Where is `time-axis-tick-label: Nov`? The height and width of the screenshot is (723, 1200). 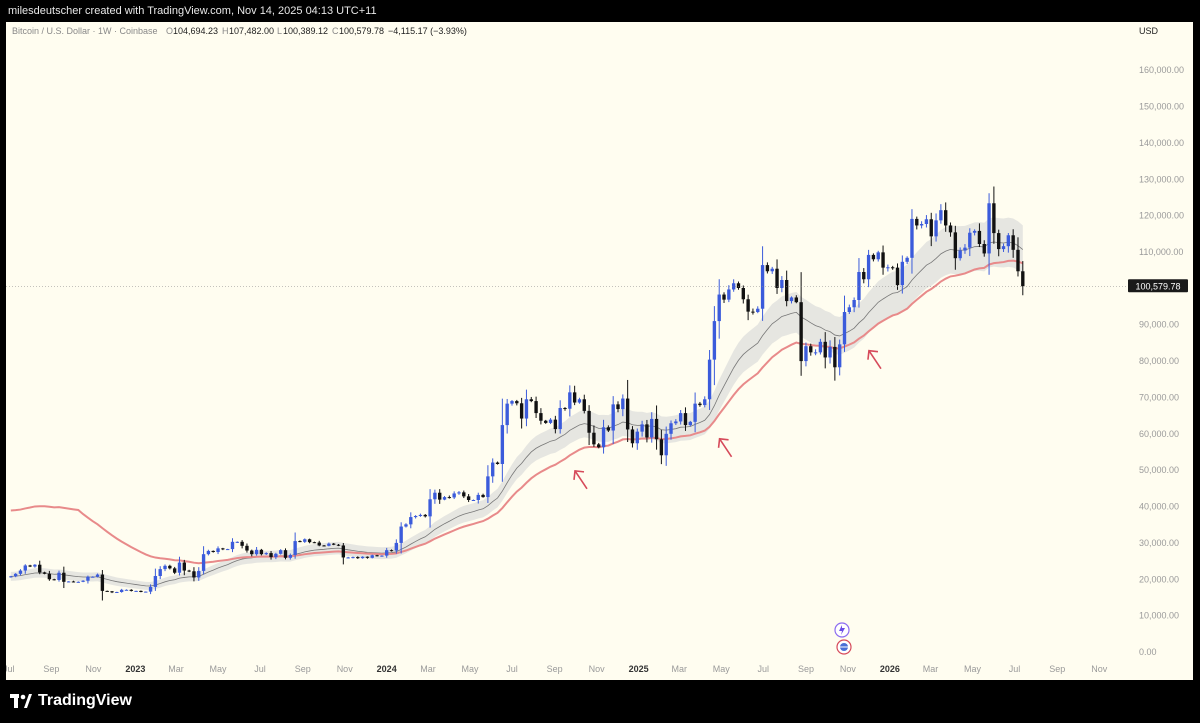
time-axis-tick-label: Nov is located at coordinates (597, 669).